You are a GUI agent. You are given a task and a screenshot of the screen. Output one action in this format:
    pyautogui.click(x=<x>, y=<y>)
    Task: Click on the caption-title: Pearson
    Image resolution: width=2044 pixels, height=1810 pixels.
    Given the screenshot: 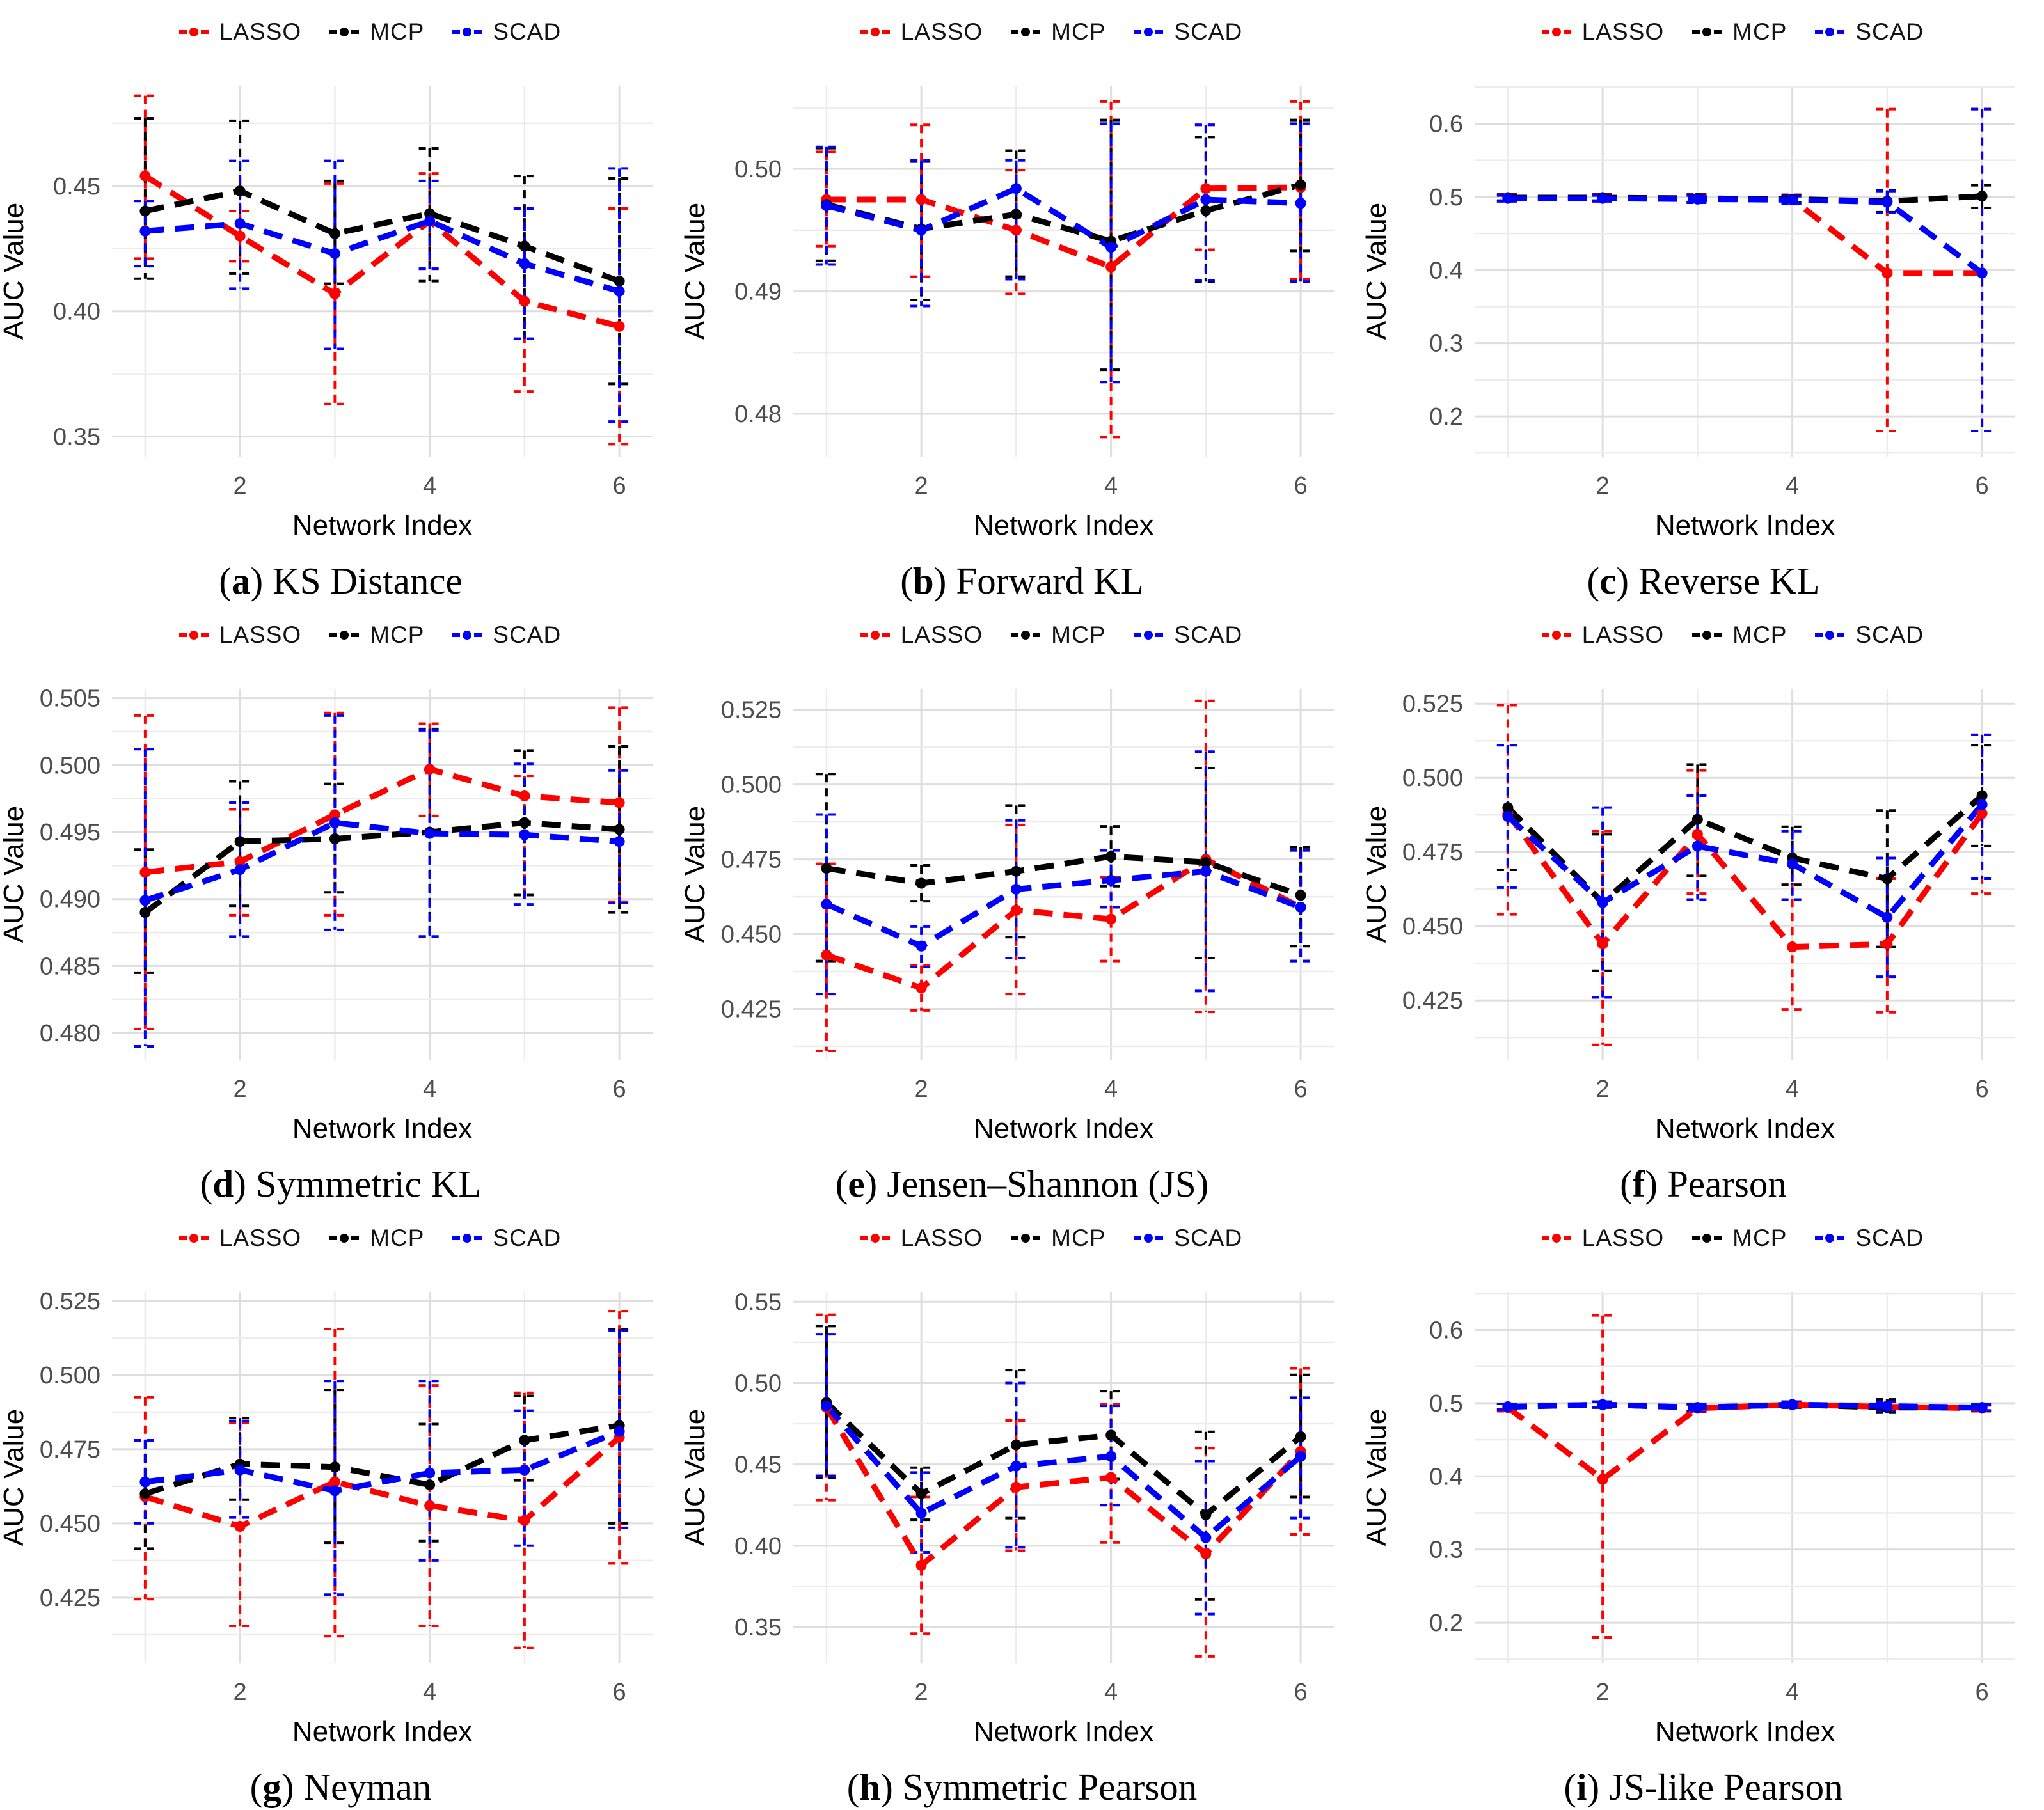 What is the action you would take?
    pyautogui.click(x=1727, y=1184)
    